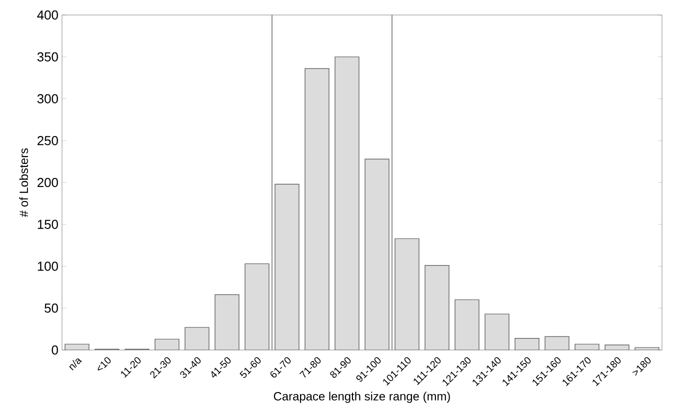 This screenshot has height=419, width=673. I want to click on x-tick-label: n/a, so click(75, 364).